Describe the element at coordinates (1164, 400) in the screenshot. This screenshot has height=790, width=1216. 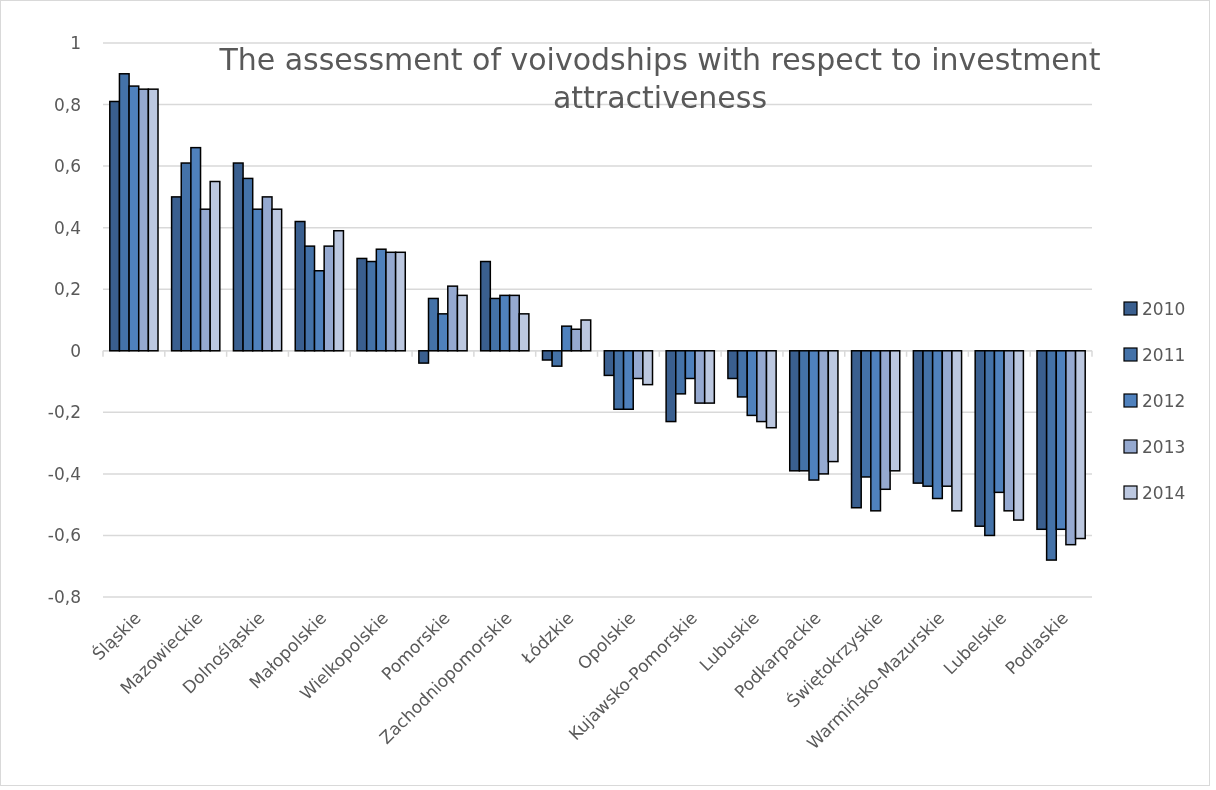
I see `legend-label: 2012` at that location.